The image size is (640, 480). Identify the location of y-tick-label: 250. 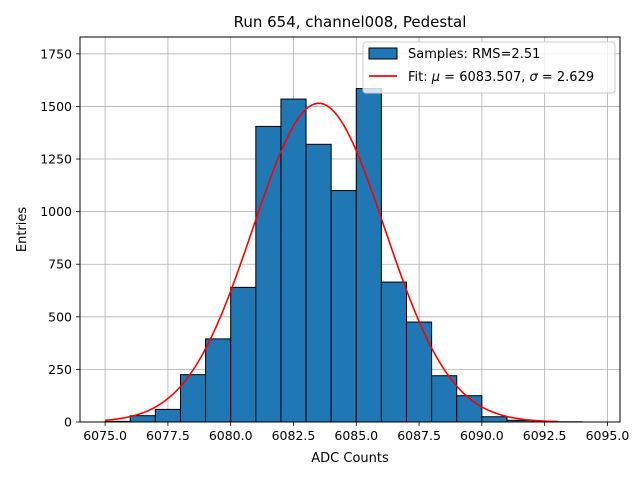
(60, 369).